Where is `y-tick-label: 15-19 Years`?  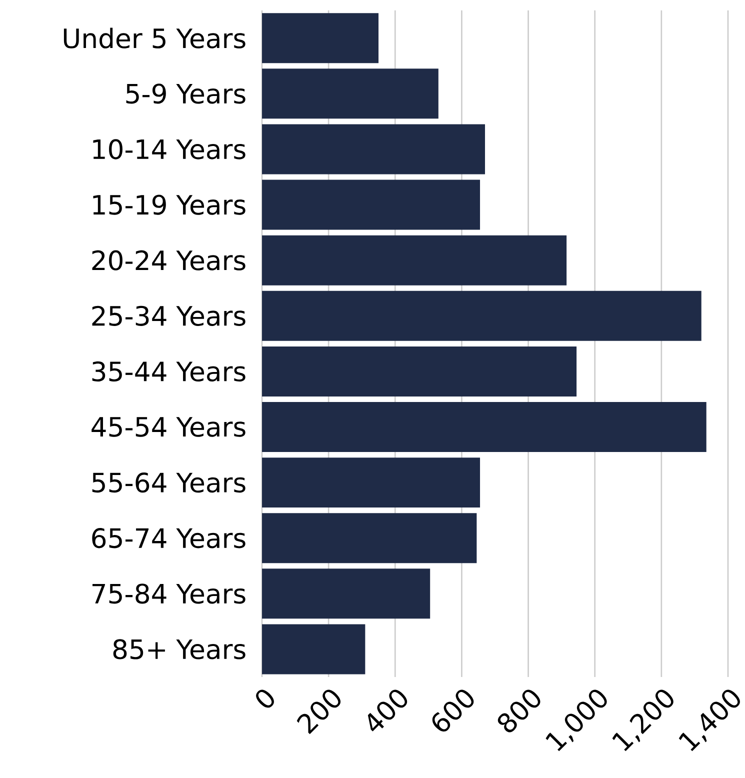 y-tick-label: 15-19 Years is located at coordinates (169, 204).